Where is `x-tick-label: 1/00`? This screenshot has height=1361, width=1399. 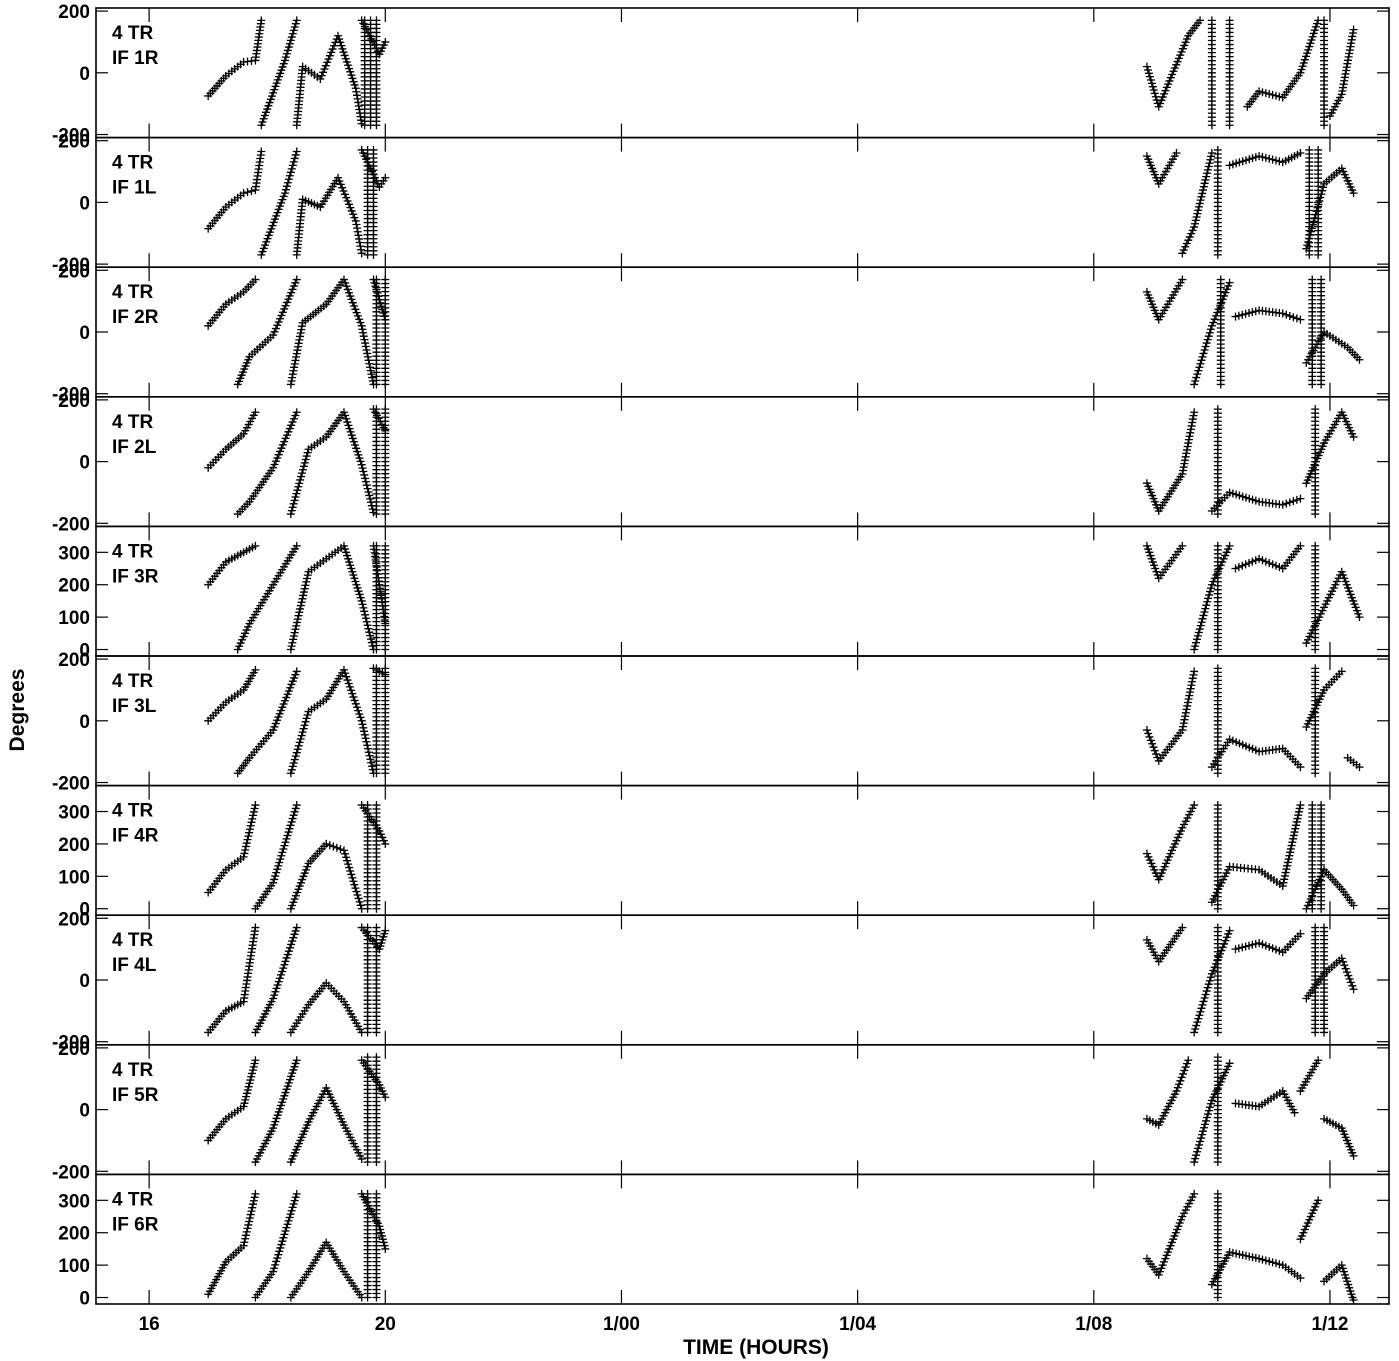 x-tick-label: 1/00 is located at coordinates (621, 1324).